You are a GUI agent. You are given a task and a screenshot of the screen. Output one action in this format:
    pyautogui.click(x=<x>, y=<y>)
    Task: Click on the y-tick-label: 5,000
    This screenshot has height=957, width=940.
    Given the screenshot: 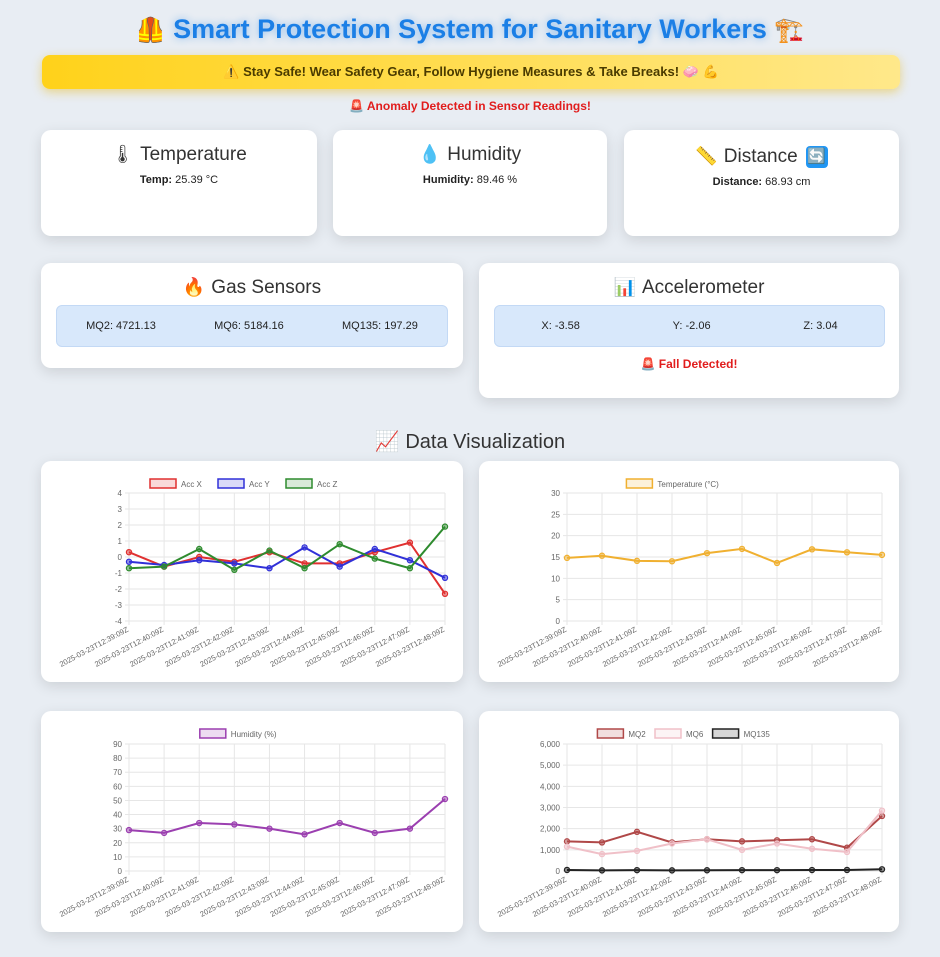 What is the action you would take?
    pyautogui.click(x=550, y=765)
    